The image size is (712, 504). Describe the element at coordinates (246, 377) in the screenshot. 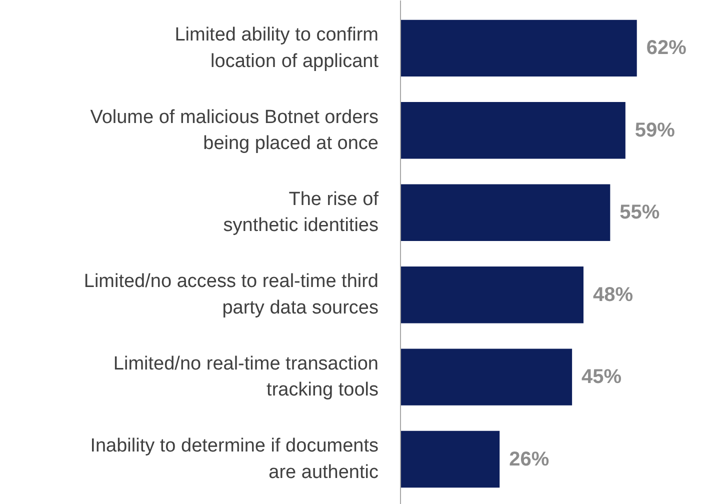

I see `y-tick-label: Limited/no real-time transaction tracking tools` at that location.